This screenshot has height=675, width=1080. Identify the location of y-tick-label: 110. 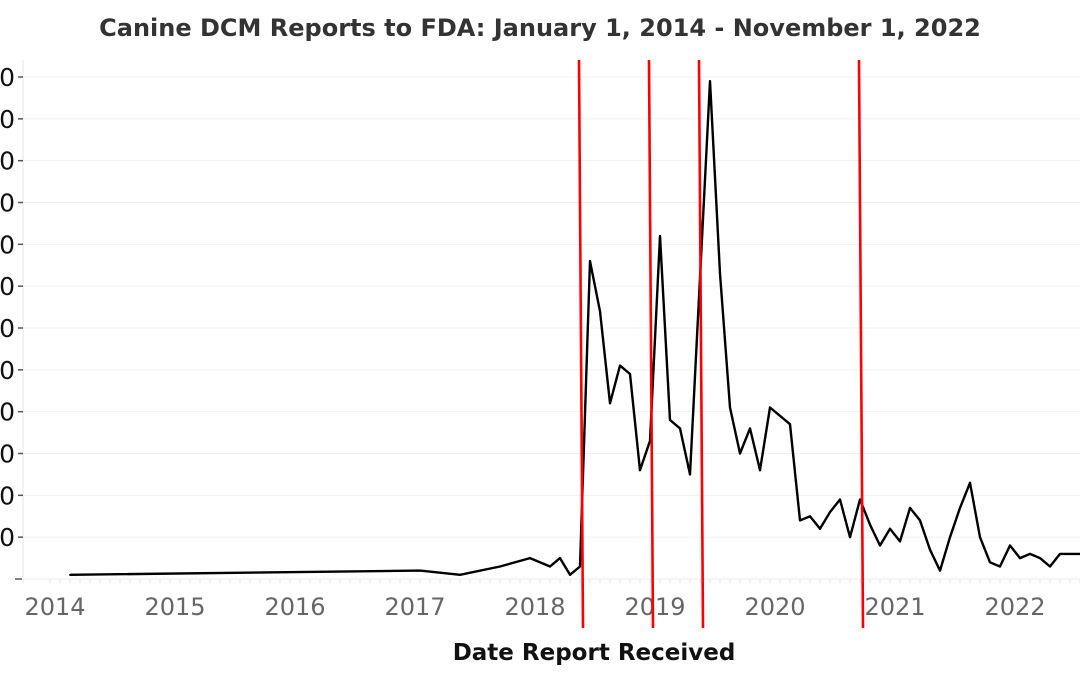
(7, 119).